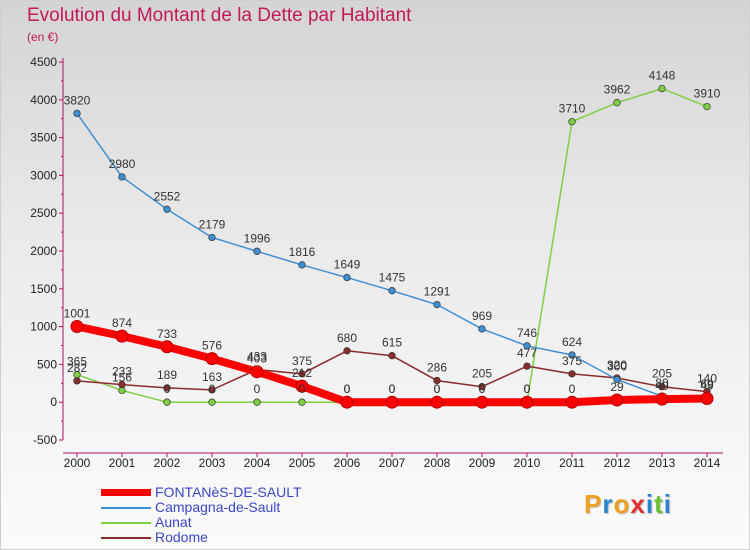  What do you see at coordinates (122, 323) in the screenshot?
I see `data-label: 874` at bounding box center [122, 323].